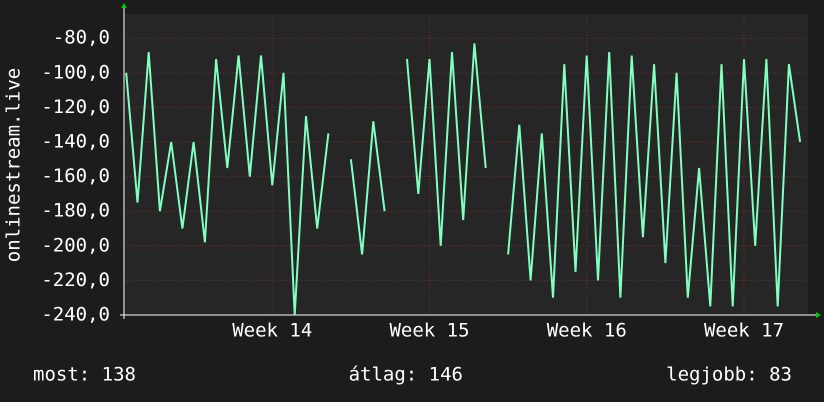 The image size is (824, 402). Describe the element at coordinates (272, 331) in the screenshot. I see `x-tick-label: Week 14` at that location.